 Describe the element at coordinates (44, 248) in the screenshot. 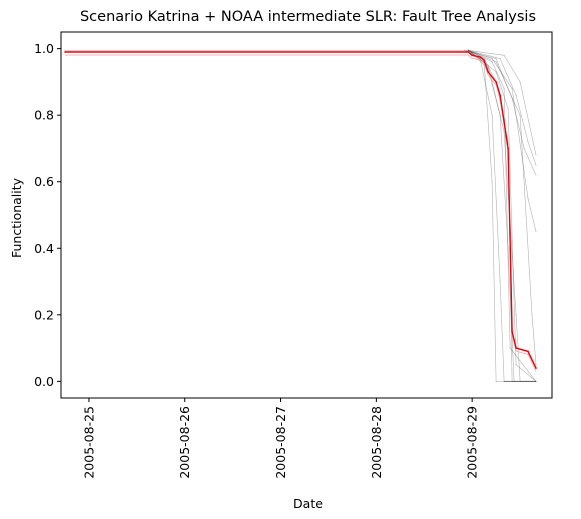

I see `y-tick-label: 0.4` at that location.